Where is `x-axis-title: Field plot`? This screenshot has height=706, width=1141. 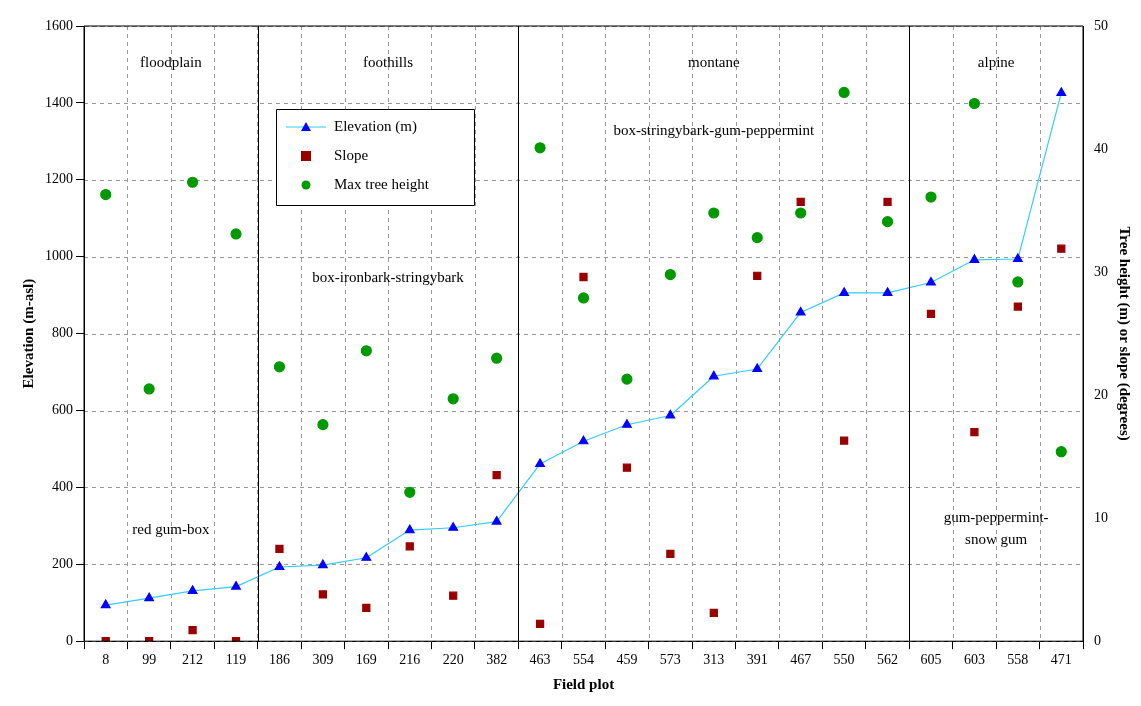 x-axis-title: Field plot is located at coordinates (583, 683).